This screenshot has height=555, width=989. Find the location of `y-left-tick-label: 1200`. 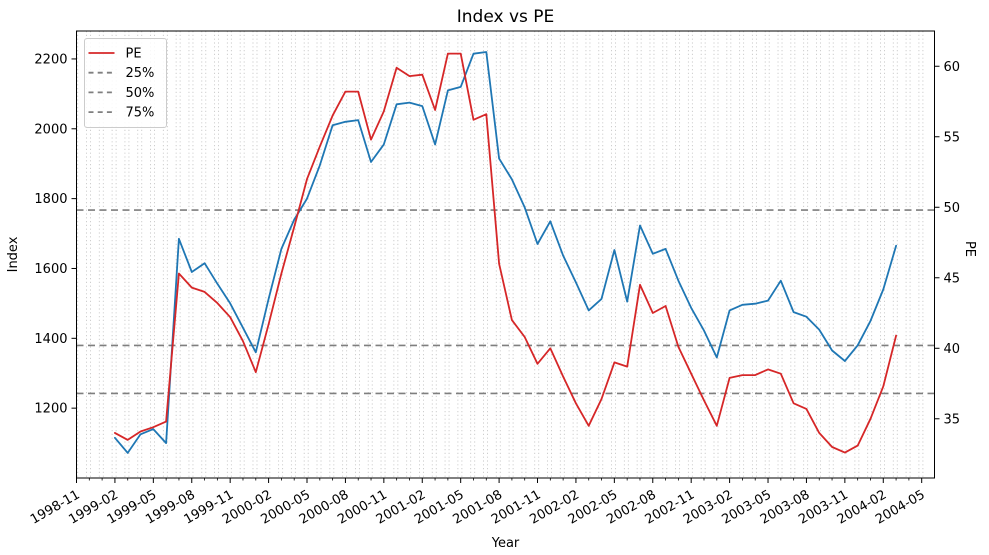

y-left-tick-label: 1200 is located at coordinates (50, 409).